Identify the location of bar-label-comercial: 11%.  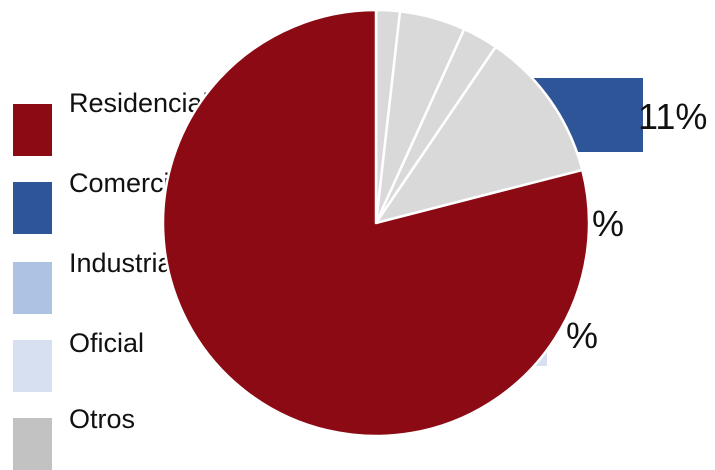
(673, 116).